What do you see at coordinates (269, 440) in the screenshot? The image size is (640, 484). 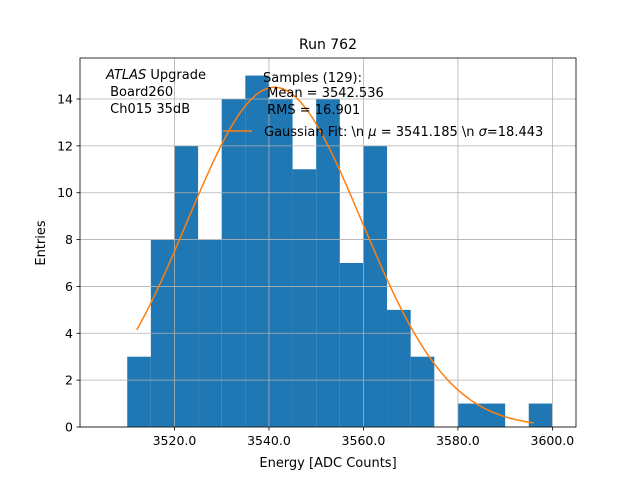 I see `x-tick-label: 3540.0` at bounding box center [269, 440].